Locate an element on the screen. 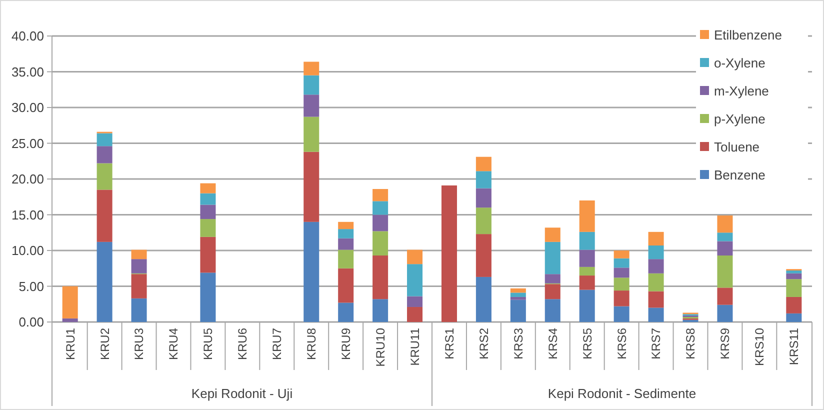  x-tick-label: KRU3 is located at coordinates (139, 344).